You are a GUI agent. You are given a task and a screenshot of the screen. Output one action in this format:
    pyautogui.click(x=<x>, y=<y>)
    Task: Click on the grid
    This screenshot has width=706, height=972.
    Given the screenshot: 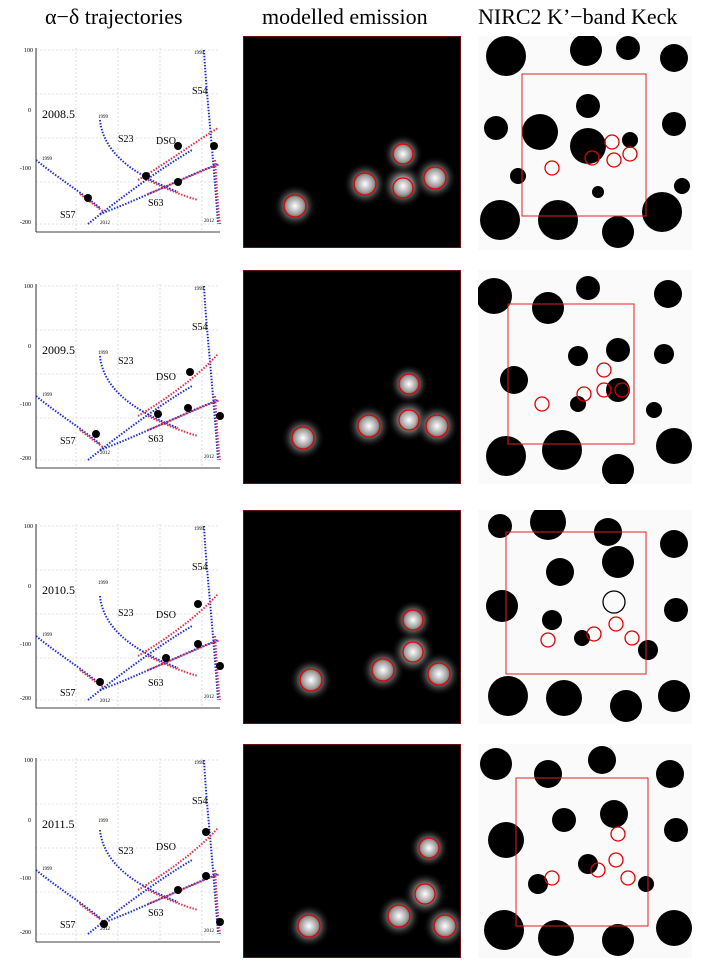 What is the action you would take?
    pyautogui.click(x=127, y=140)
    